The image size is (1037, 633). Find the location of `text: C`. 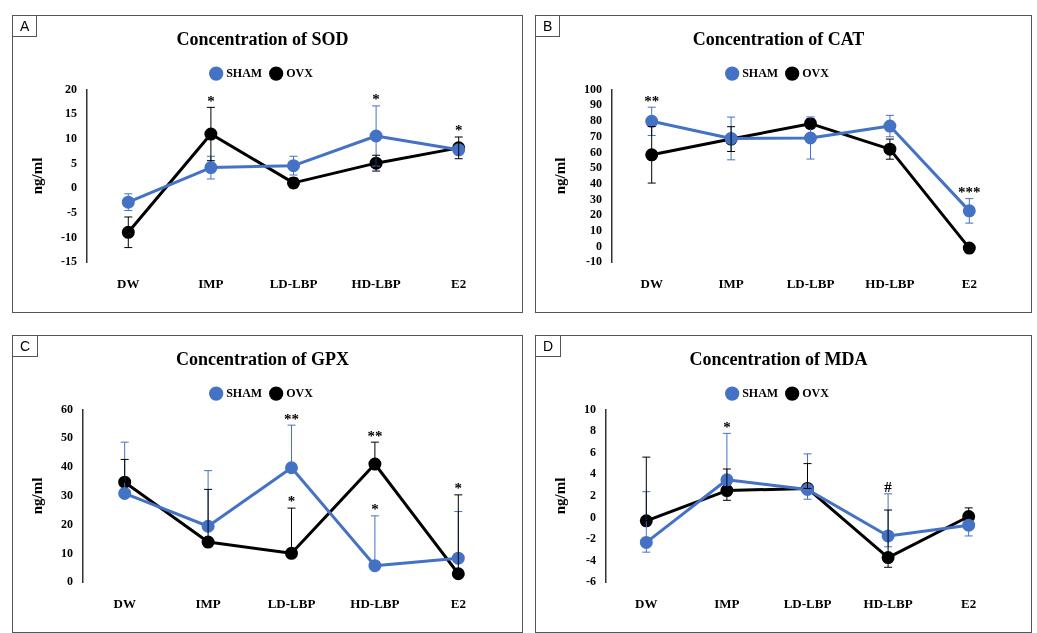

text: C is located at coordinates (26, 346).